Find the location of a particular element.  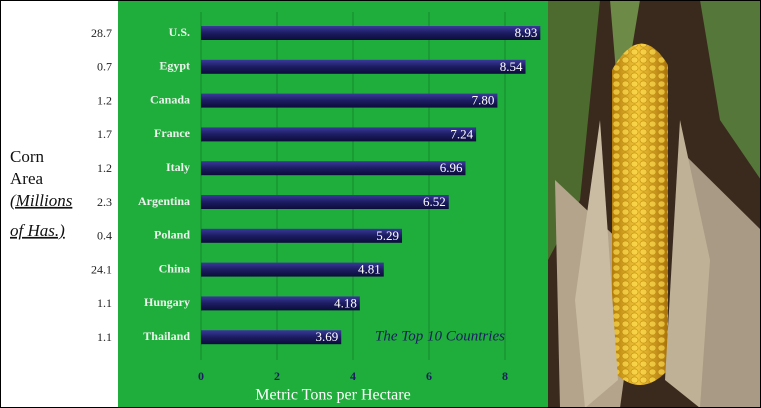

value-label: 7.24 is located at coordinates (461, 133).